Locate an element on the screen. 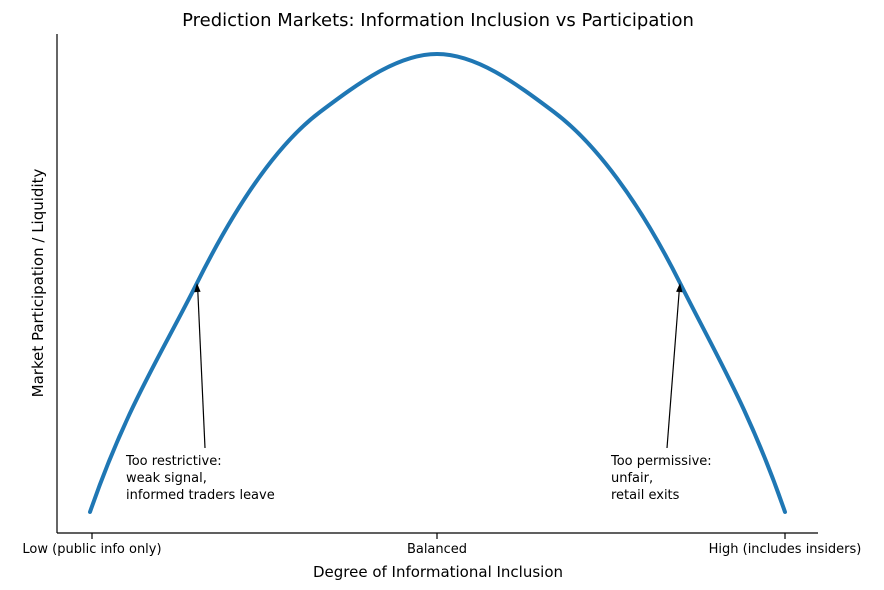  right-annotation-line-2: unfair, is located at coordinates (632, 478).